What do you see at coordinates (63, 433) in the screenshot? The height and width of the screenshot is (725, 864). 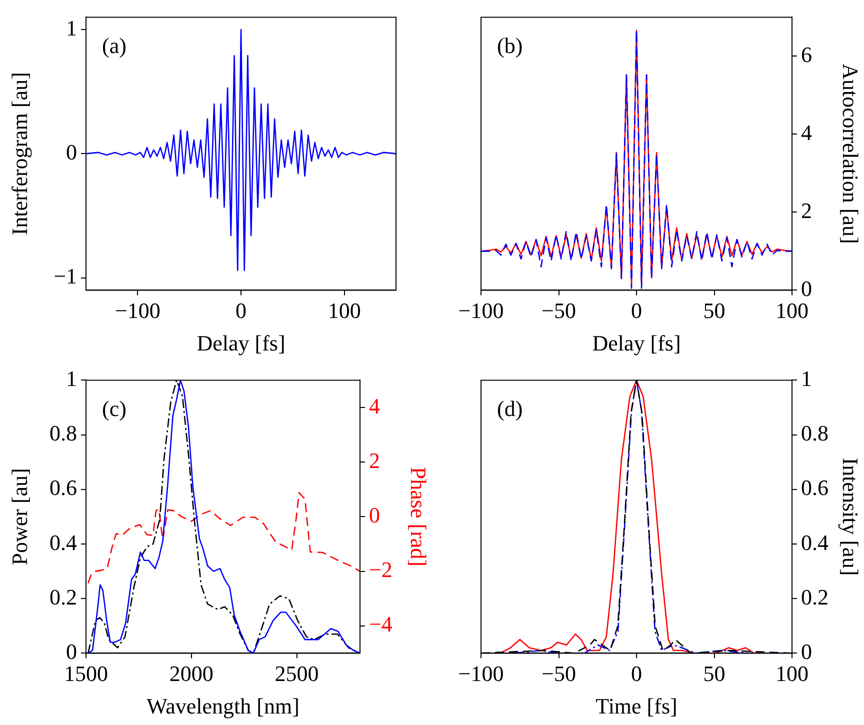 I see `y-tick-label: 0.8` at bounding box center [63, 433].